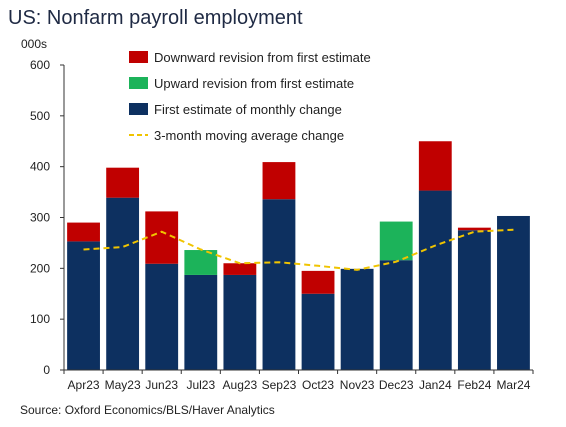  What do you see at coordinates (318, 282) in the screenshot?
I see `bar-downward-revision-Oct23` at bounding box center [318, 282].